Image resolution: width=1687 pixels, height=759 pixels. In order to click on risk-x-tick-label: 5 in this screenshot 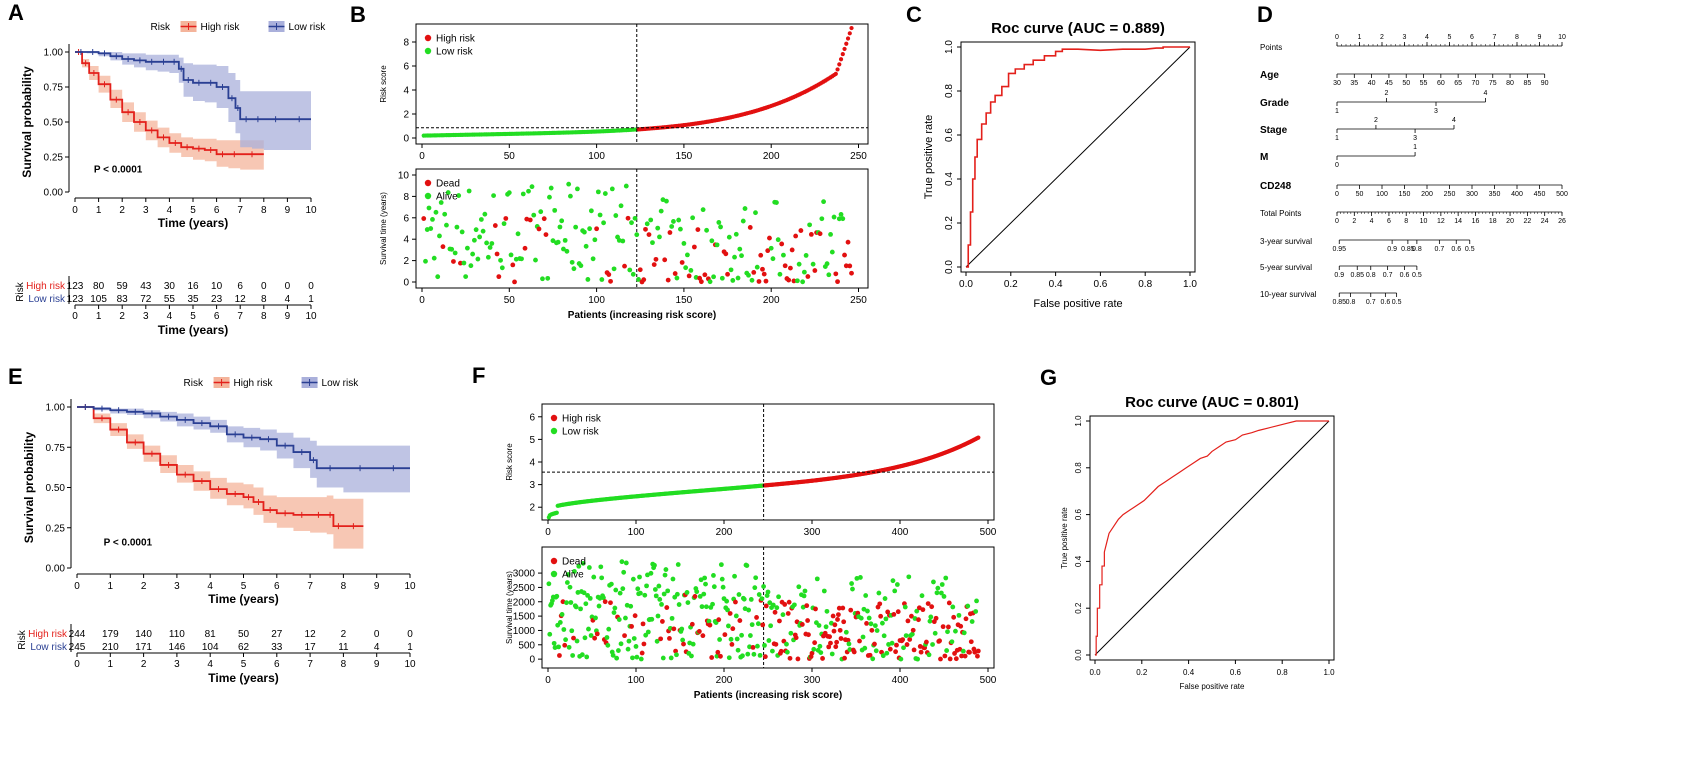, I will do `click(193, 316)`.